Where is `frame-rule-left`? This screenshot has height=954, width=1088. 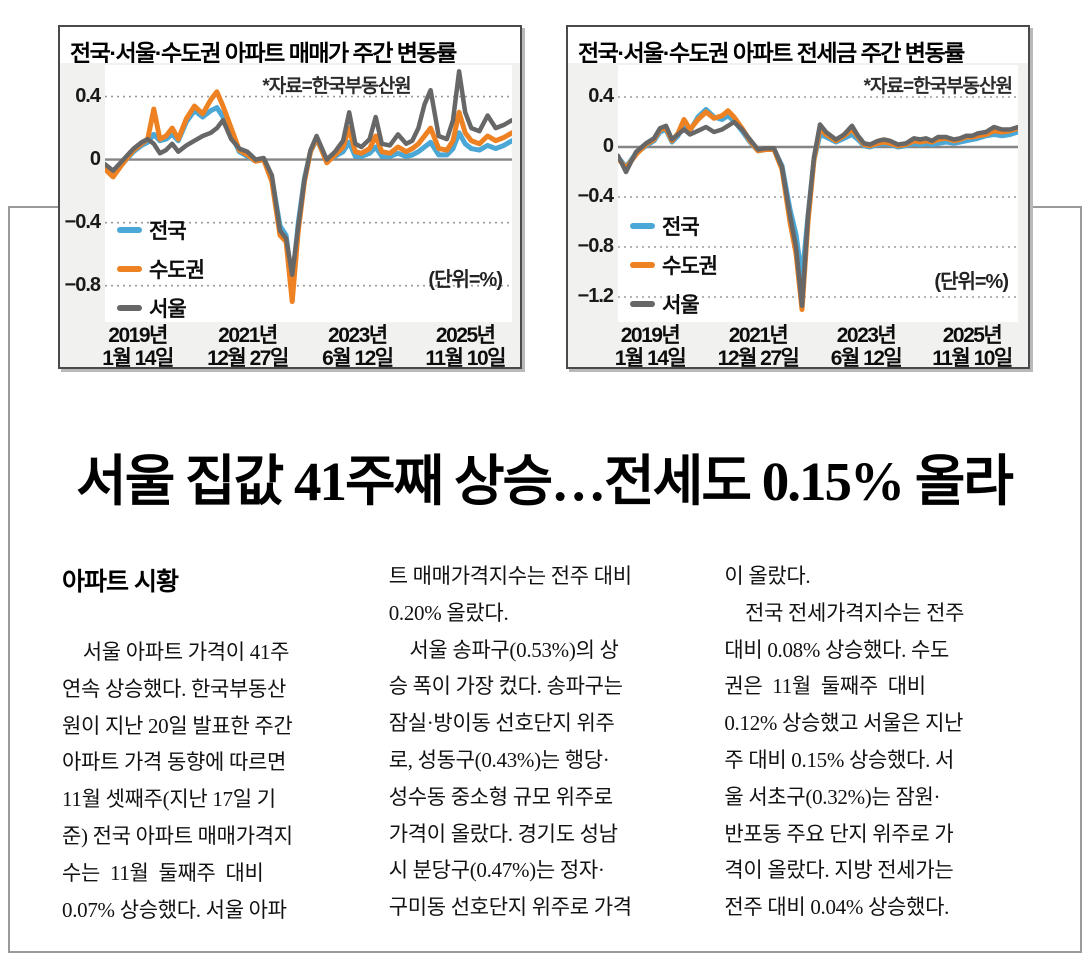
frame-rule-left is located at coordinates (9, 579).